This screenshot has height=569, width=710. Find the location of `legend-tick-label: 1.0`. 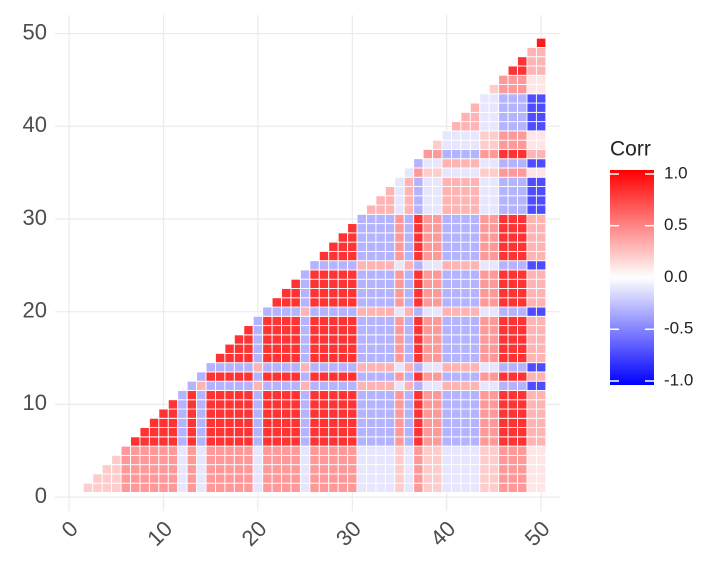

legend-tick-label: 1.0 is located at coordinates (676, 172).